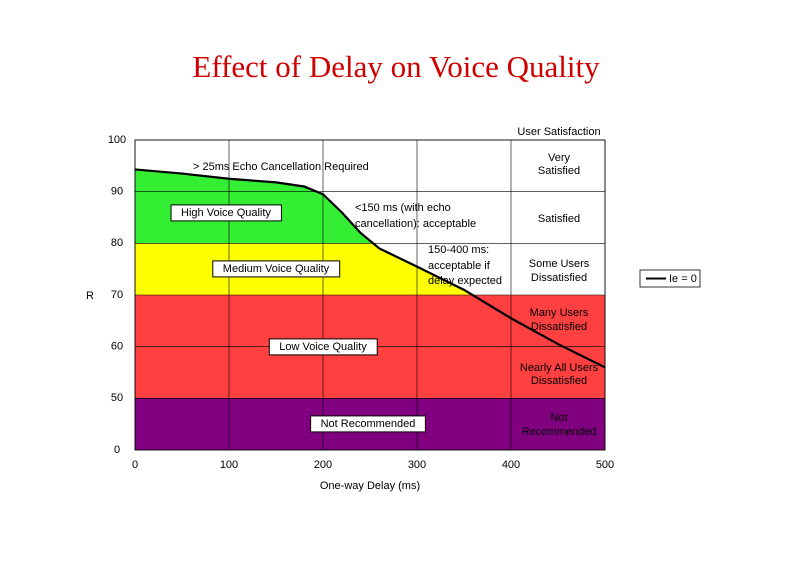  Describe the element at coordinates (117, 398) in the screenshot. I see `y-tick-label: 50` at that location.